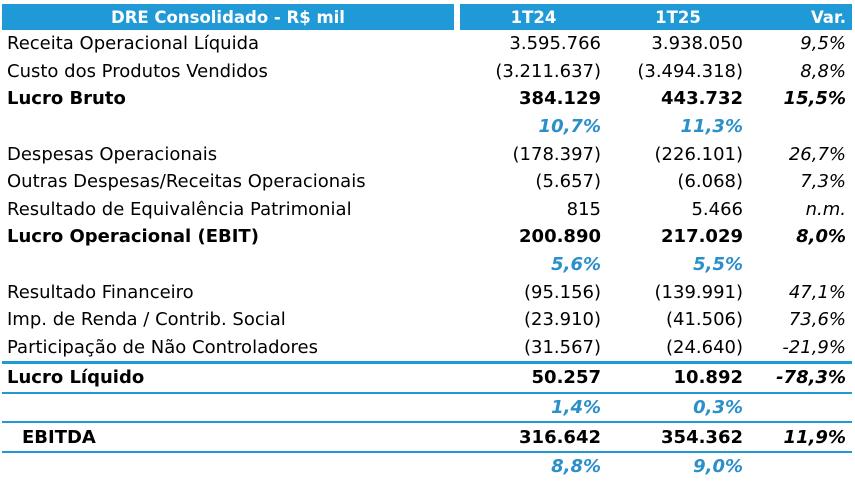 The height and width of the screenshot is (491, 855). What do you see at coordinates (823, 71) in the screenshot?
I see `row-variation: 8,8%` at bounding box center [823, 71].